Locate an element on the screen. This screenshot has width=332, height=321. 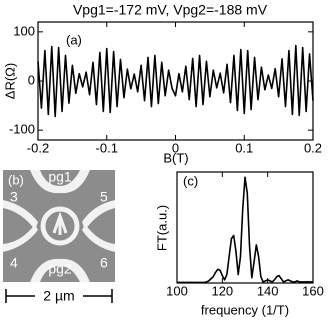
y-tick-label: 100 is located at coordinates (24, 30).